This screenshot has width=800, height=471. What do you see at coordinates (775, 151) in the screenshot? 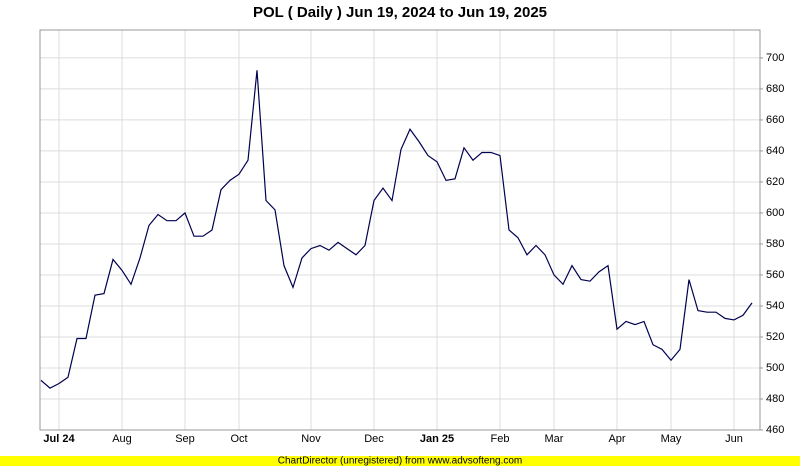
I see `y-tick-label: 640` at bounding box center [775, 151].